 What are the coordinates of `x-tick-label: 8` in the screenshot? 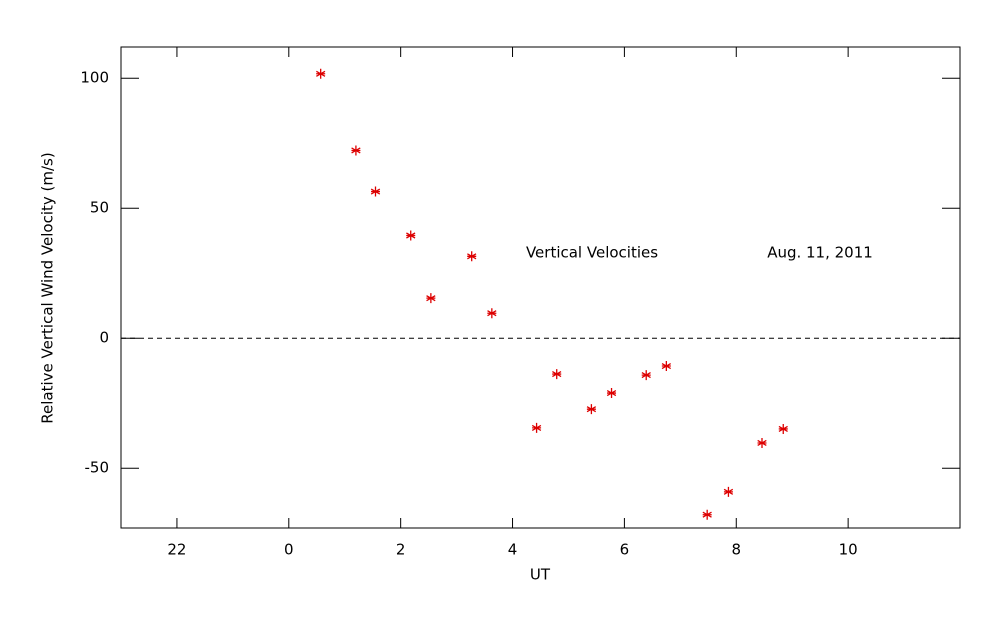 It's located at (736, 550).